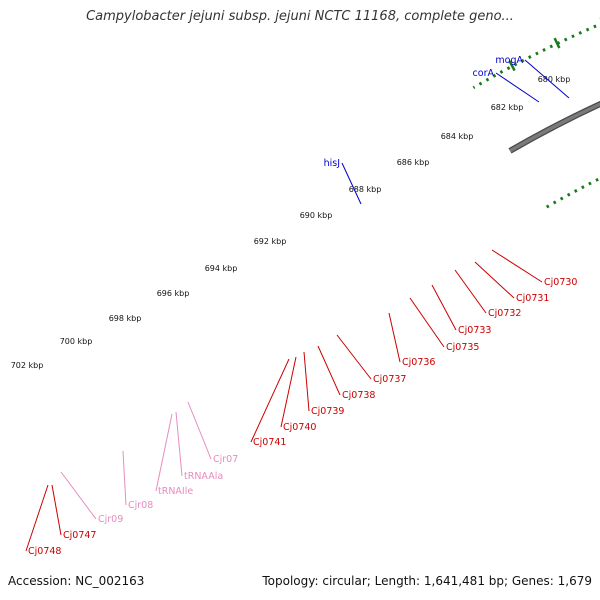 Image resolution: width=600 pixels, height=600 pixels. I want to click on bottom-gene-callout: Cj0737, so click(371, 359).